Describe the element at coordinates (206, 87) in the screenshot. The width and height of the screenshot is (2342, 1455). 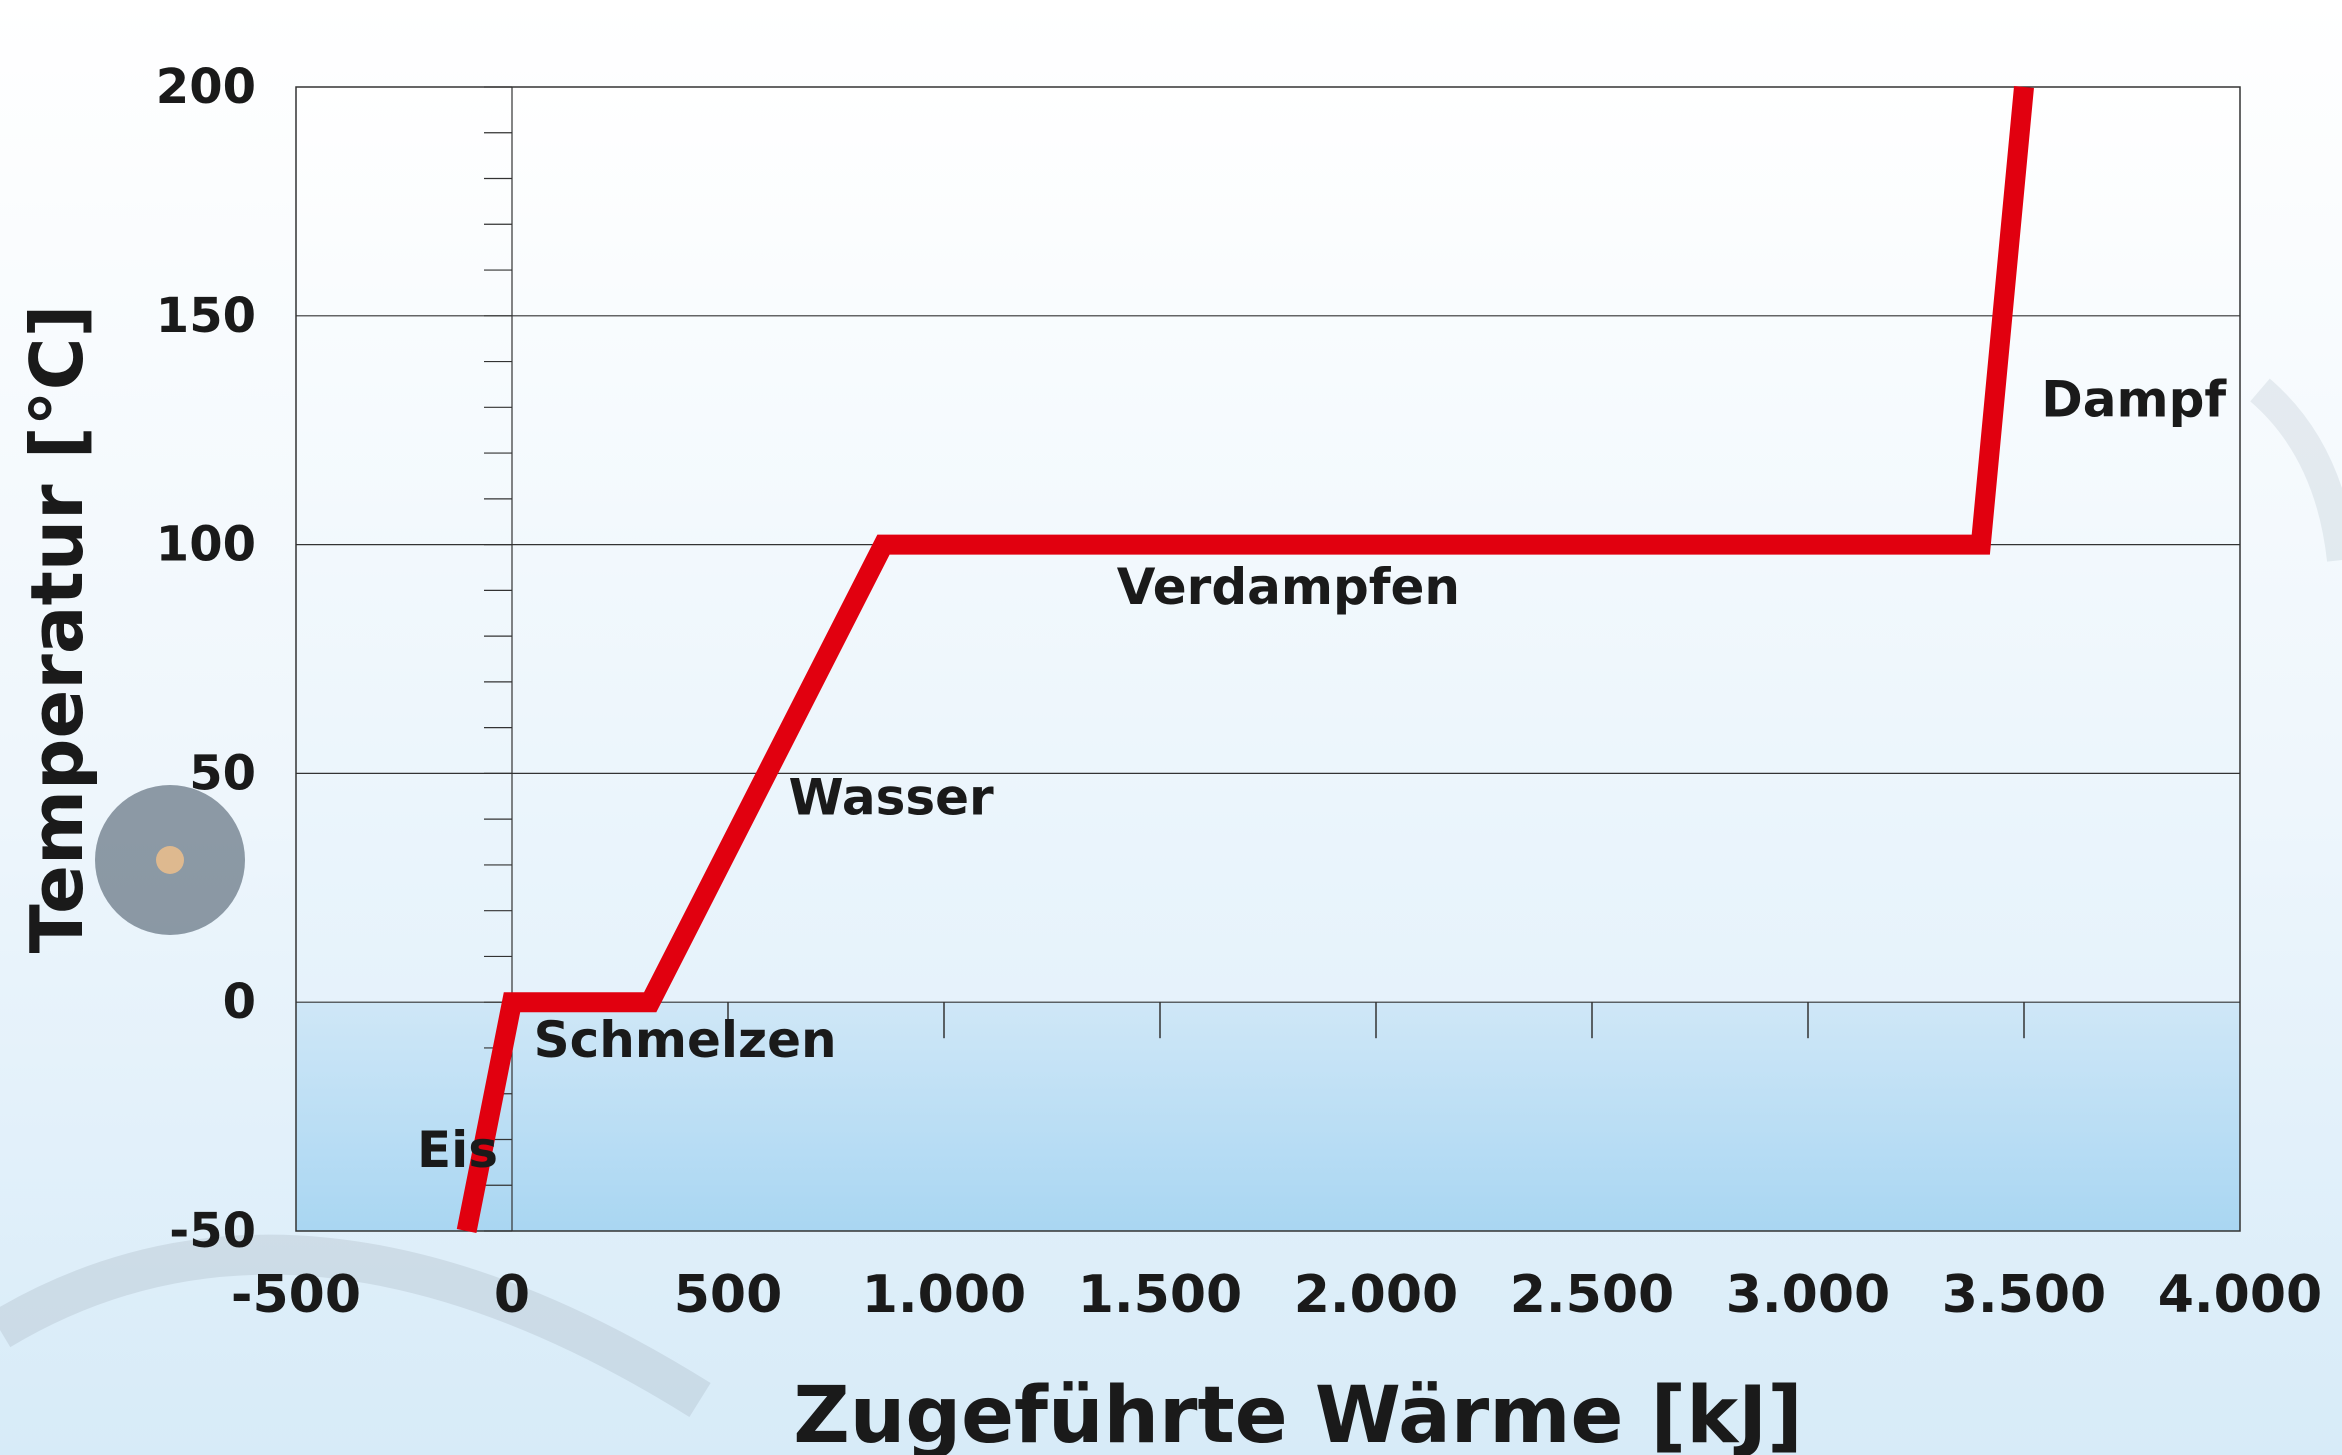
I see `y-tick-label: 200` at that location.